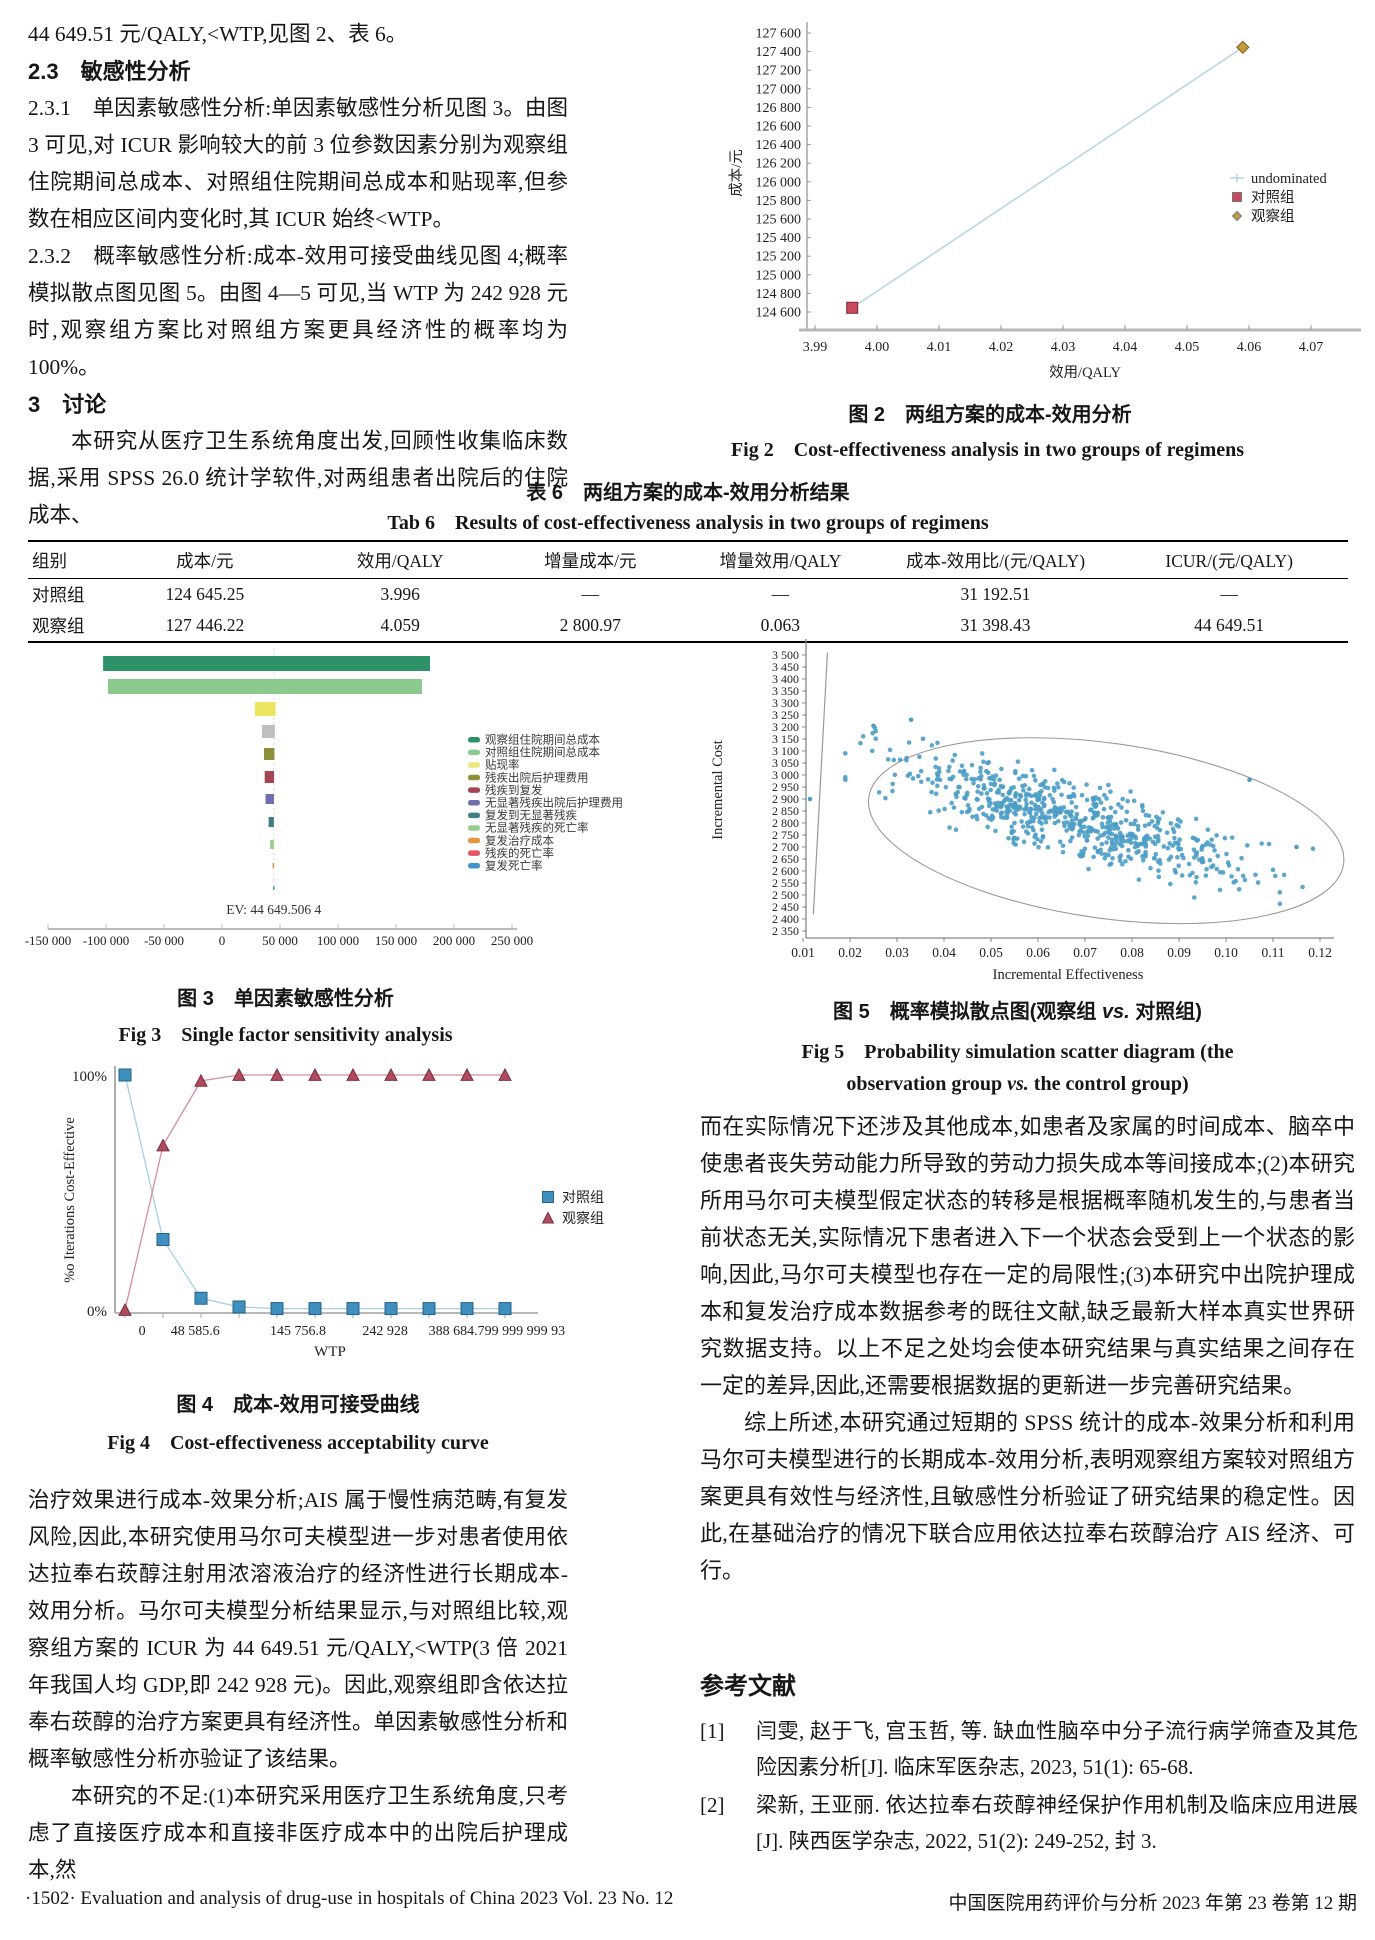 This screenshot has width=1375, height=1940. What do you see at coordinates (97, 1312) in the screenshot?
I see `svg-text: 0%` at bounding box center [97, 1312].